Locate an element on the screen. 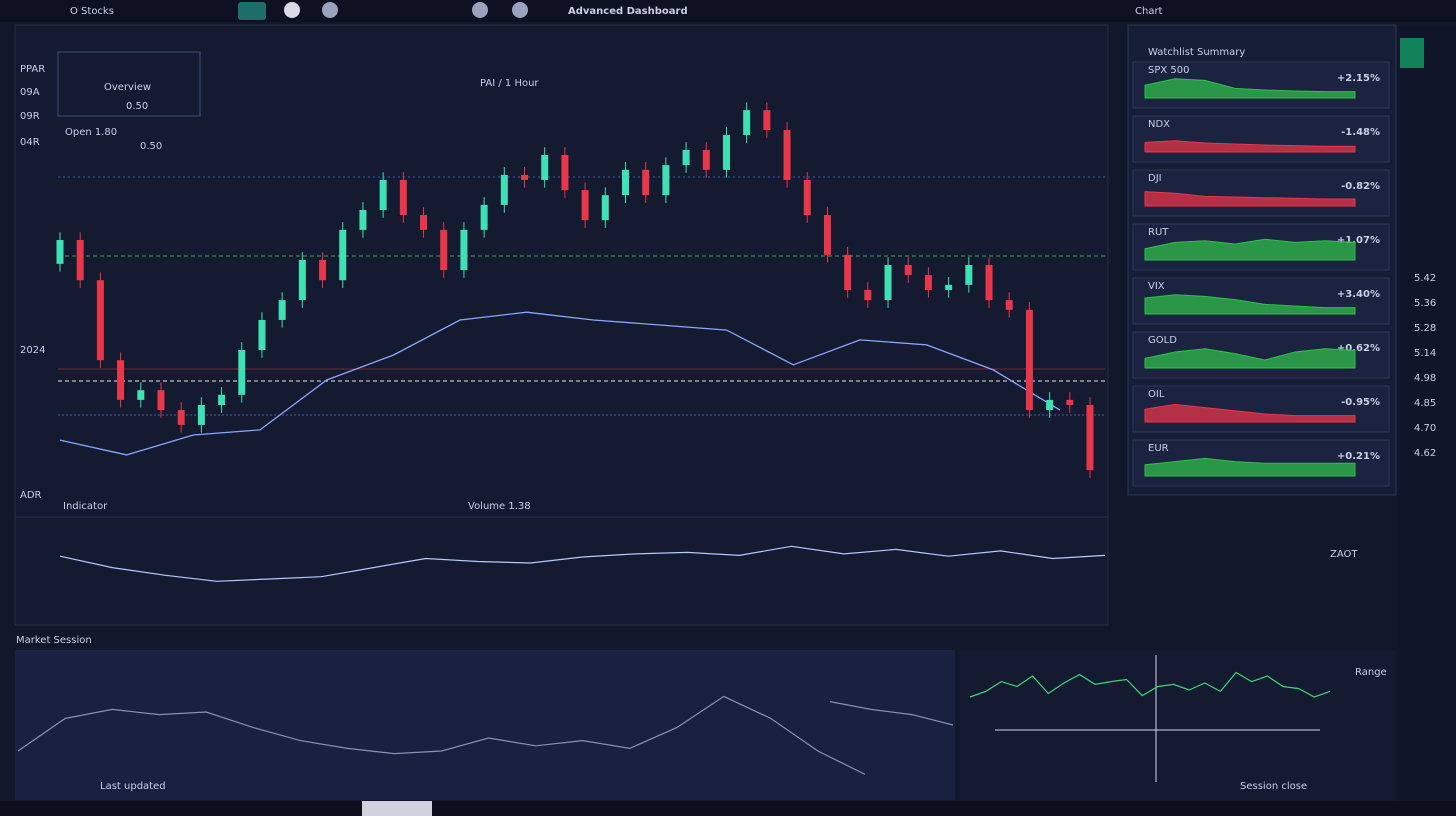 This screenshot has width=1456, height=816. row-name: OIL is located at coordinates (1156, 394).